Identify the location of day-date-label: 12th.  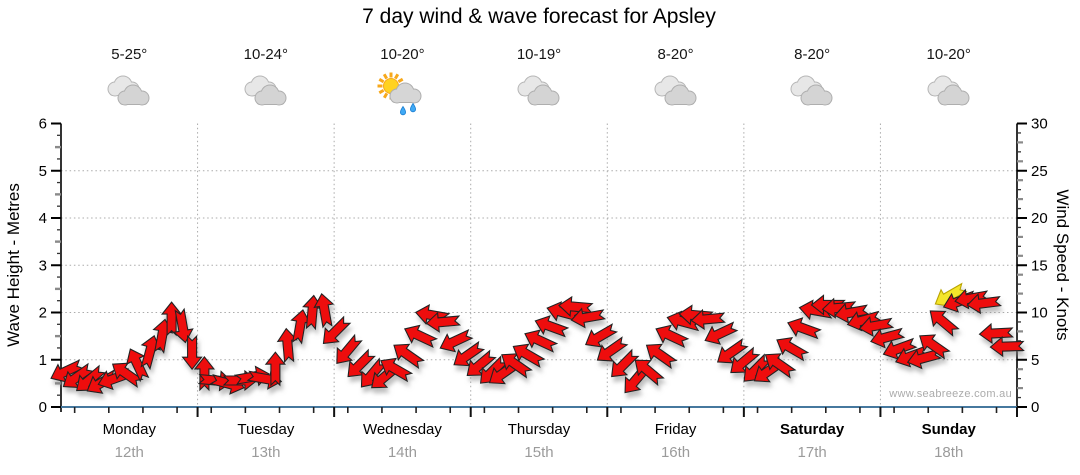
(129, 452).